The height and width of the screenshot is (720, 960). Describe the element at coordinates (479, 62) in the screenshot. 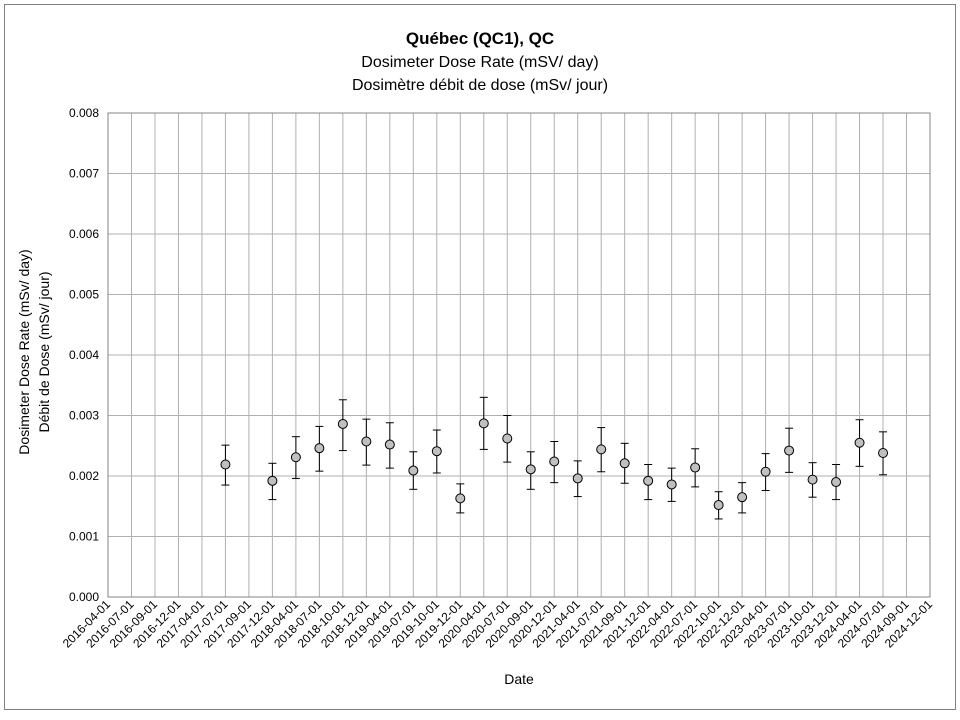

I see `chart-subtitle-en: Dosimeter Dose Rate (mSV/ day)` at that location.